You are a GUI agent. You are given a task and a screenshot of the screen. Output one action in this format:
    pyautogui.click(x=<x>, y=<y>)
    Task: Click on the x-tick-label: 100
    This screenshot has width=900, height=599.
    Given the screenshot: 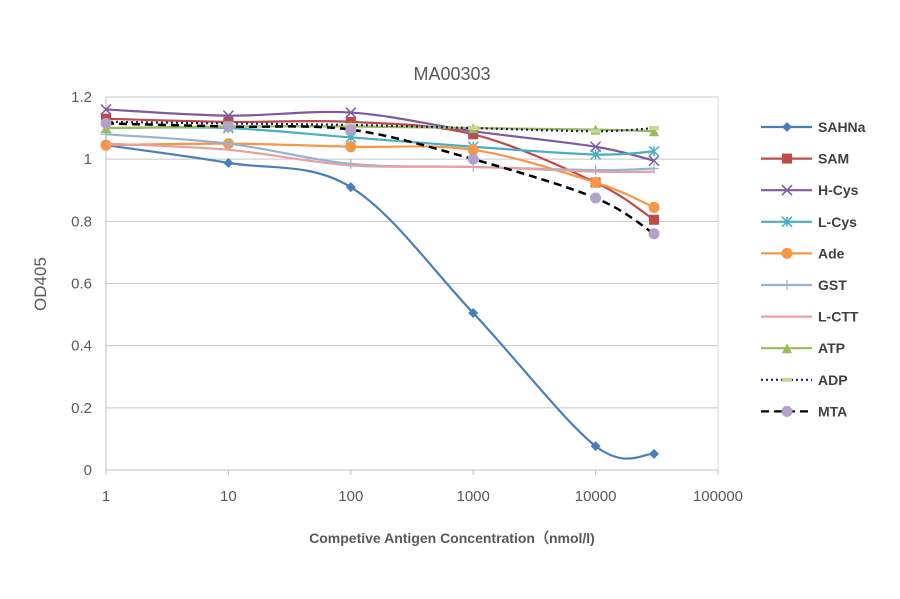 What is the action you would take?
    pyautogui.click(x=350, y=496)
    